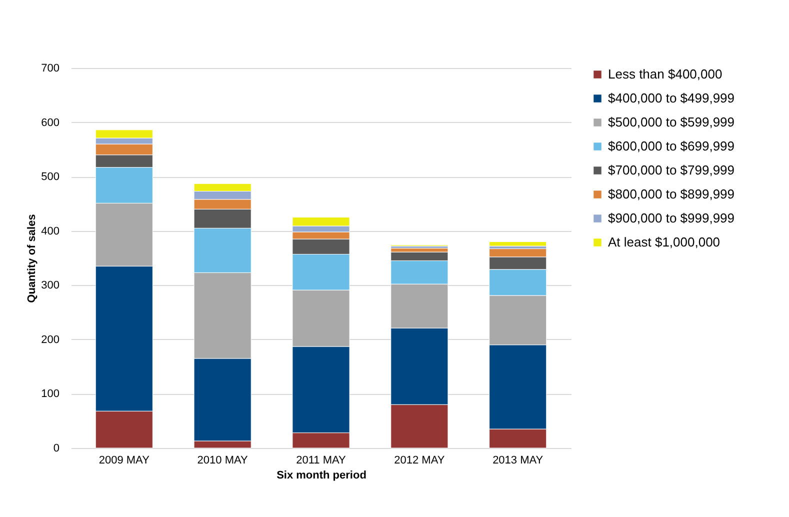 The width and height of the screenshot is (789, 517). What do you see at coordinates (50, 394) in the screenshot?
I see `y-tick-label: 100` at bounding box center [50, 394].